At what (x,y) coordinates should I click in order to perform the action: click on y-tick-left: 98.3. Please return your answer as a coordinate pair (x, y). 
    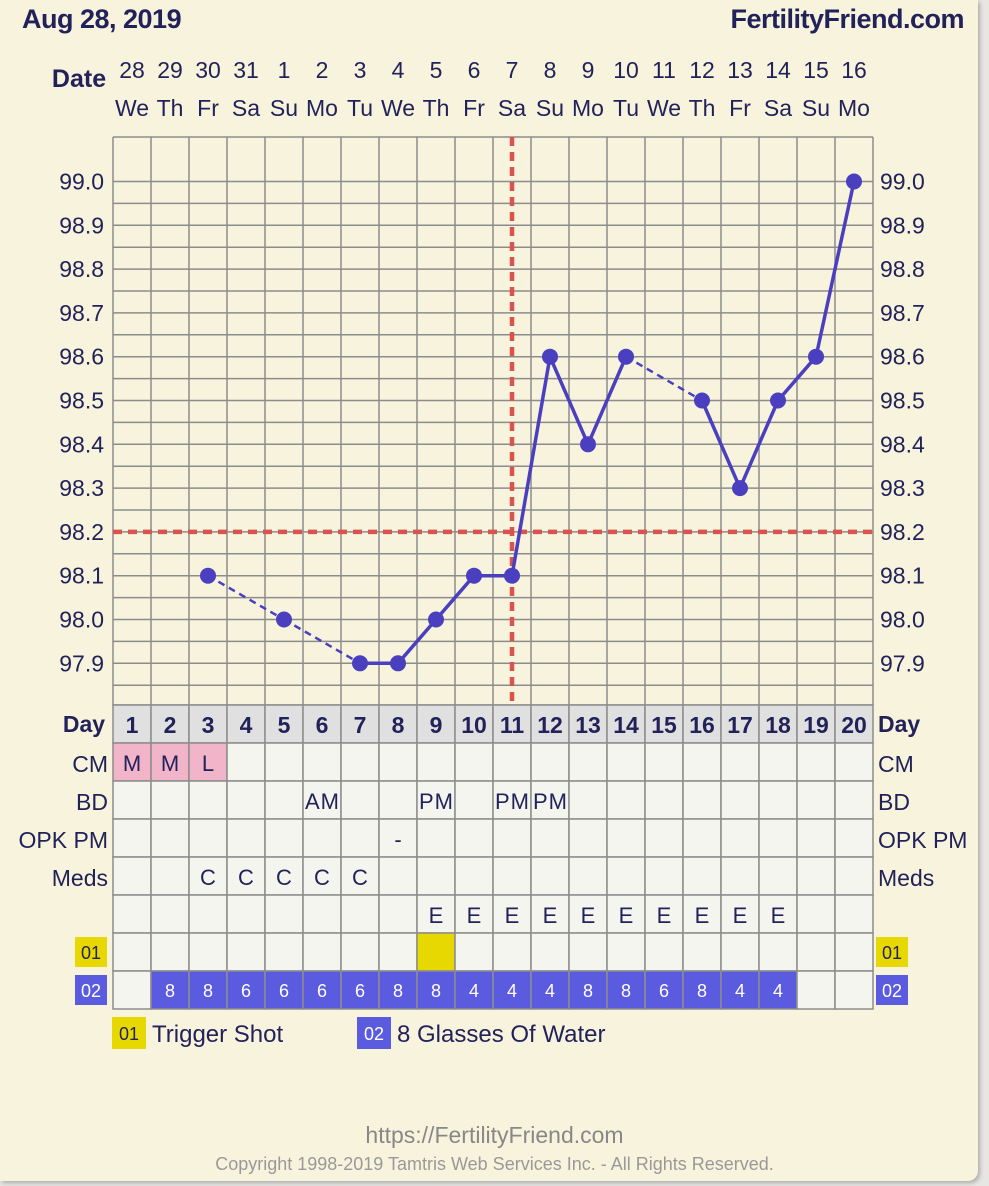
    Looking at the image, I should click on (81, 488).